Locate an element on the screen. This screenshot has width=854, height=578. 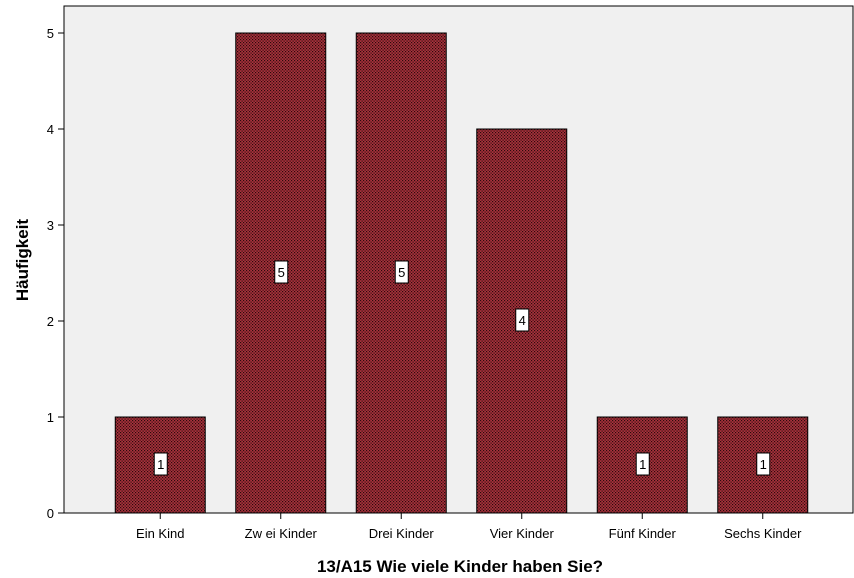
y-tick-label: 1 is located at coordinates (50, 417).